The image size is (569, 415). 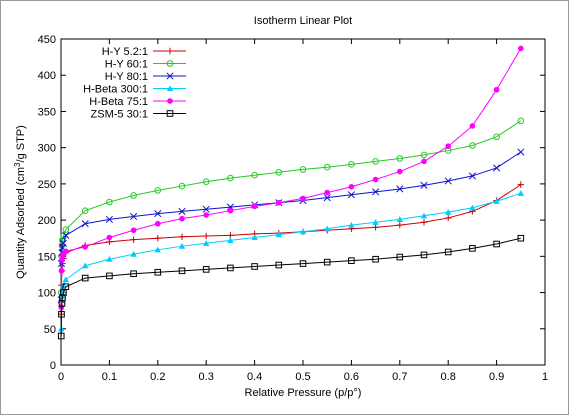 I want to click on legend-label: H-Beta 75:1, so click(x=118, y=102).